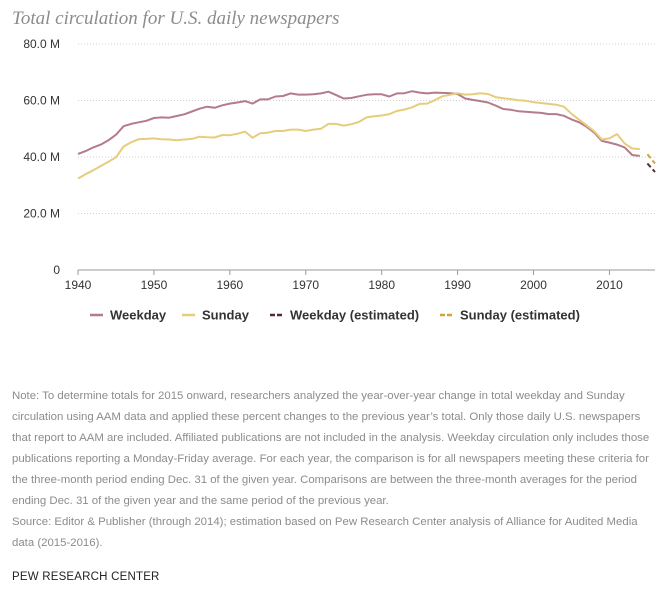 The height and width of the screenshot is (603, 663). Describe the element at coordinates (354, 315) in the screenshot. I see `legend-label: Weekday (estimated)` at that location.